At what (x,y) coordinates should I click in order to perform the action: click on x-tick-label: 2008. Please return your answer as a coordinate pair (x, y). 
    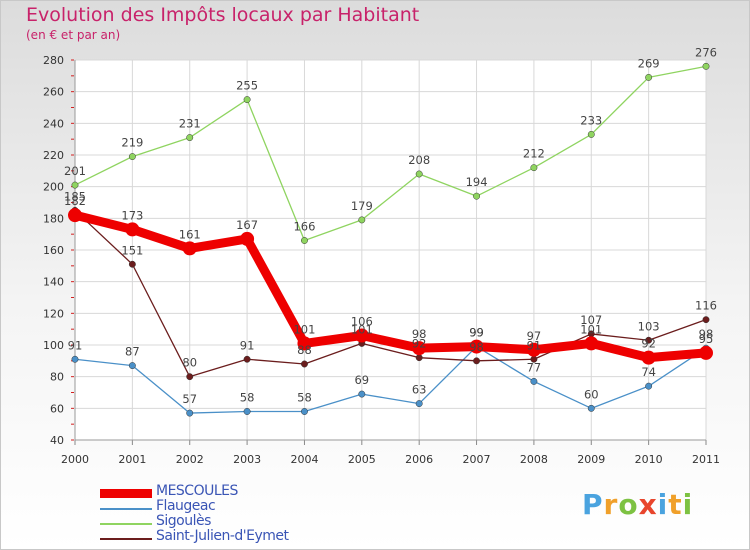
    Looking at the image, I should click on (534, 459).